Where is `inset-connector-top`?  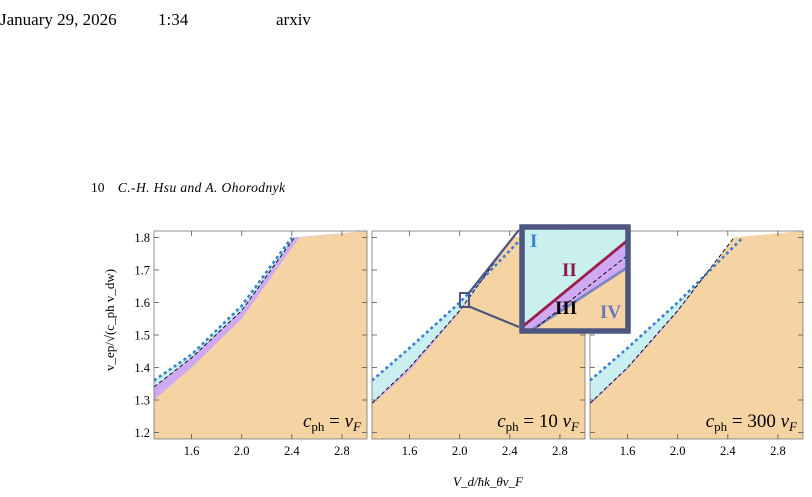 inset-connector-top is located at coordinates (493, 262).